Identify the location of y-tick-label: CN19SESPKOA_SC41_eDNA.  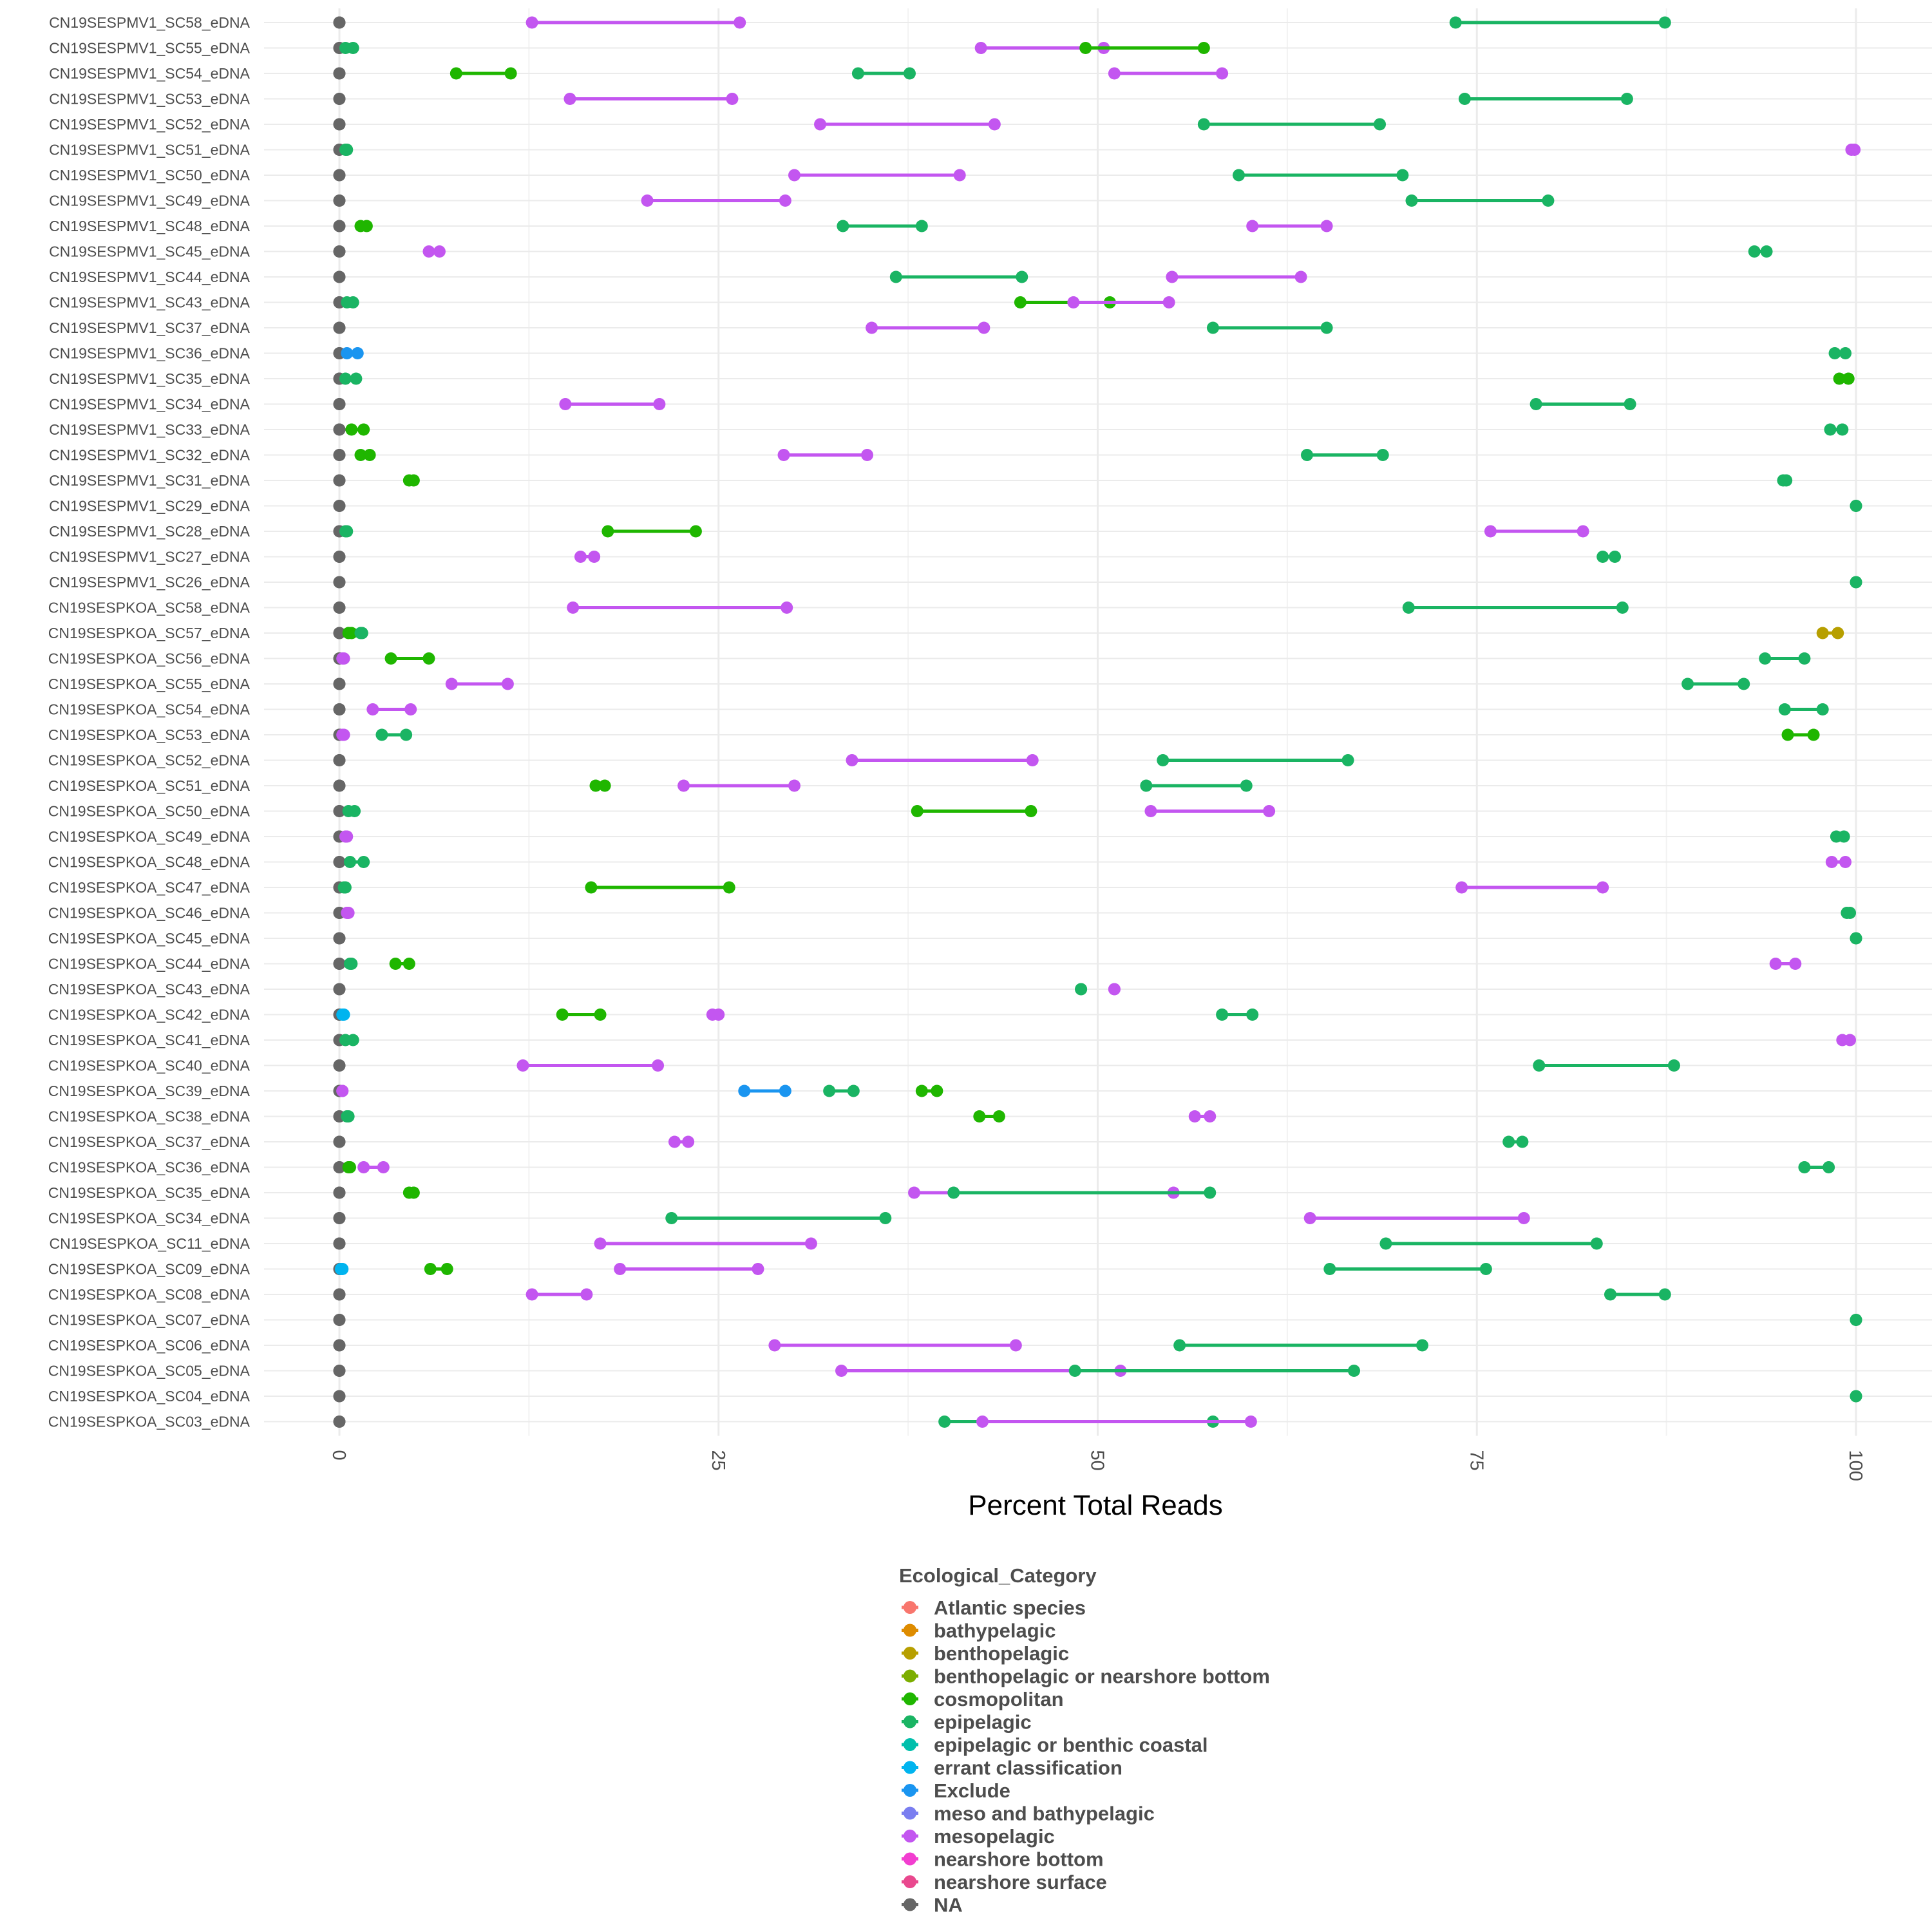
(149, 1040).